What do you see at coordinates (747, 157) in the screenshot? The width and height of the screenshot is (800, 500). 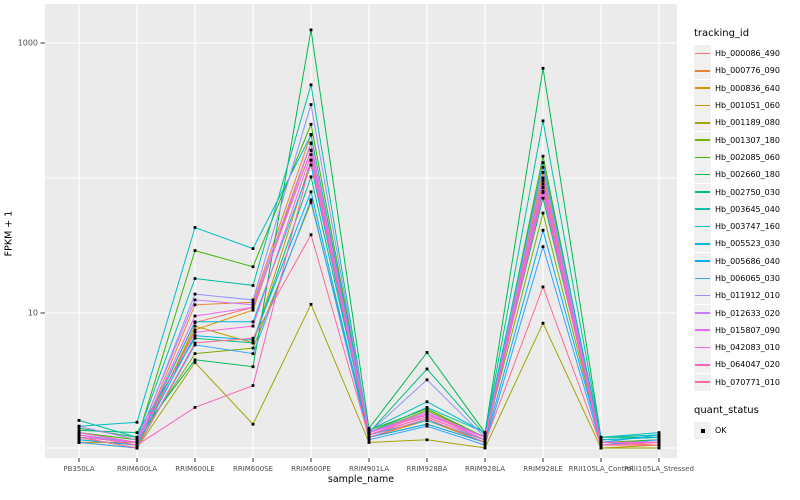 I see `legend-entry-label: Hb_002085_060` at bounding box center [747, 157].